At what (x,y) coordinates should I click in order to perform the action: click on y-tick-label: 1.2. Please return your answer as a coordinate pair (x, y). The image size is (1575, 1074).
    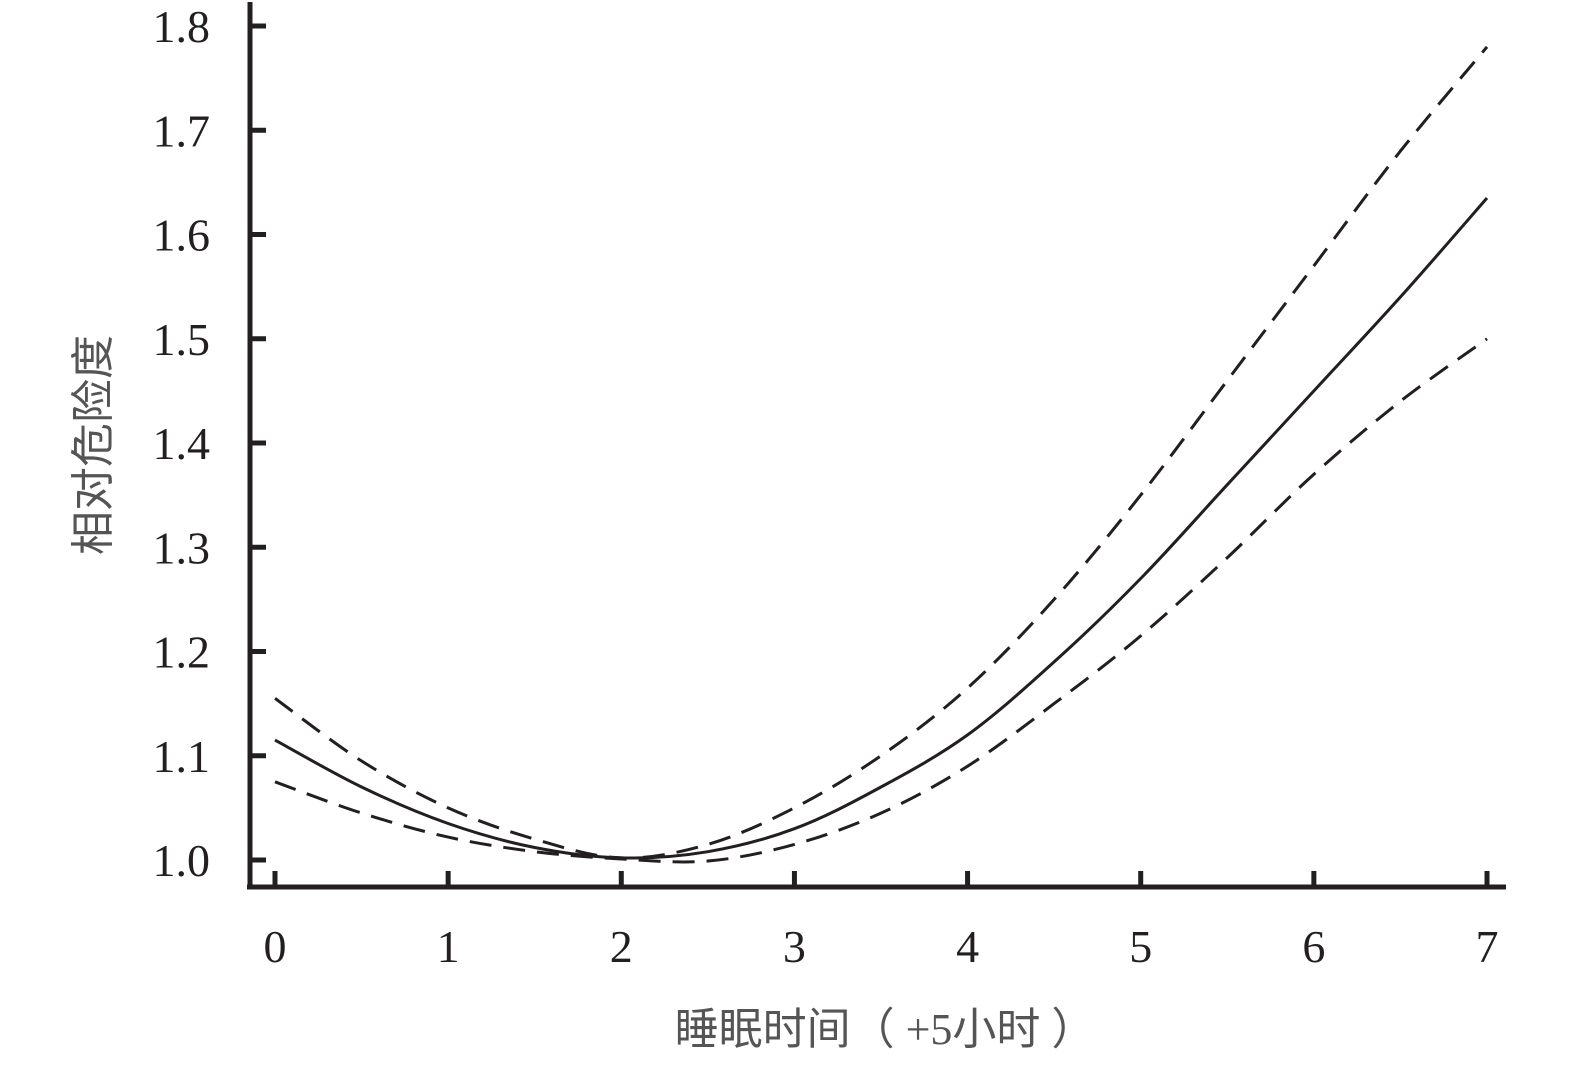
    Looking at the image, I should click on (182, 652).